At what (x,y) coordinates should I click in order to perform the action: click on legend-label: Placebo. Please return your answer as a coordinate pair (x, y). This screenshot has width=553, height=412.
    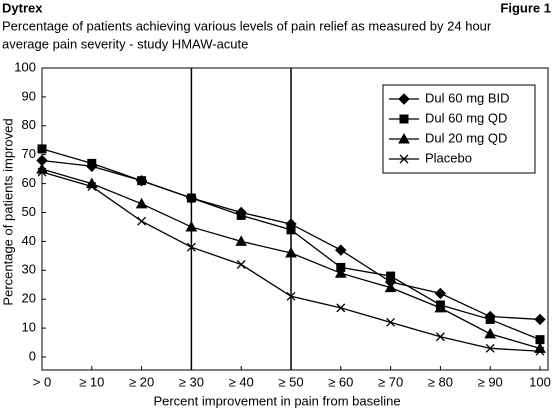
    Looking at the image, I should click on (448, 157).